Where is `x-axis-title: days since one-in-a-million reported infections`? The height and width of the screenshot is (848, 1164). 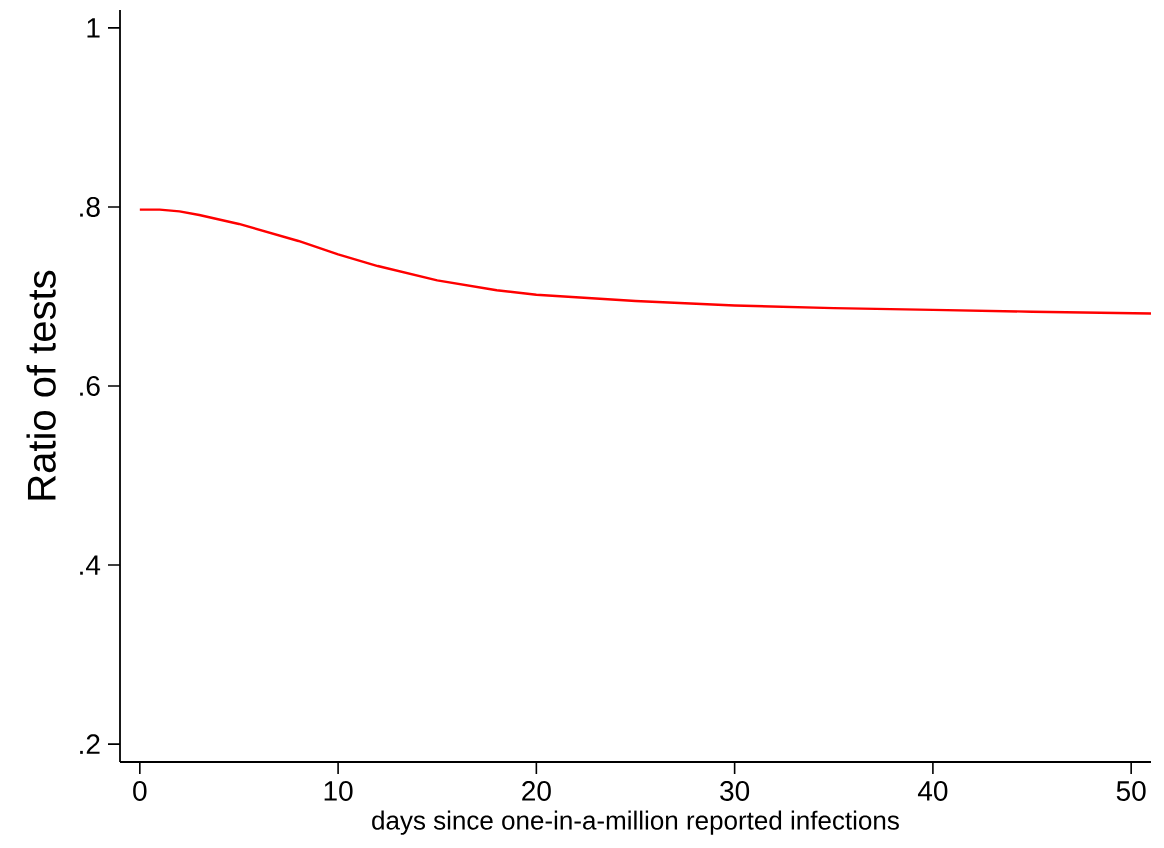
x-axis-title: days since one-in-a-million reported infections is located at coordinates (635, 822).